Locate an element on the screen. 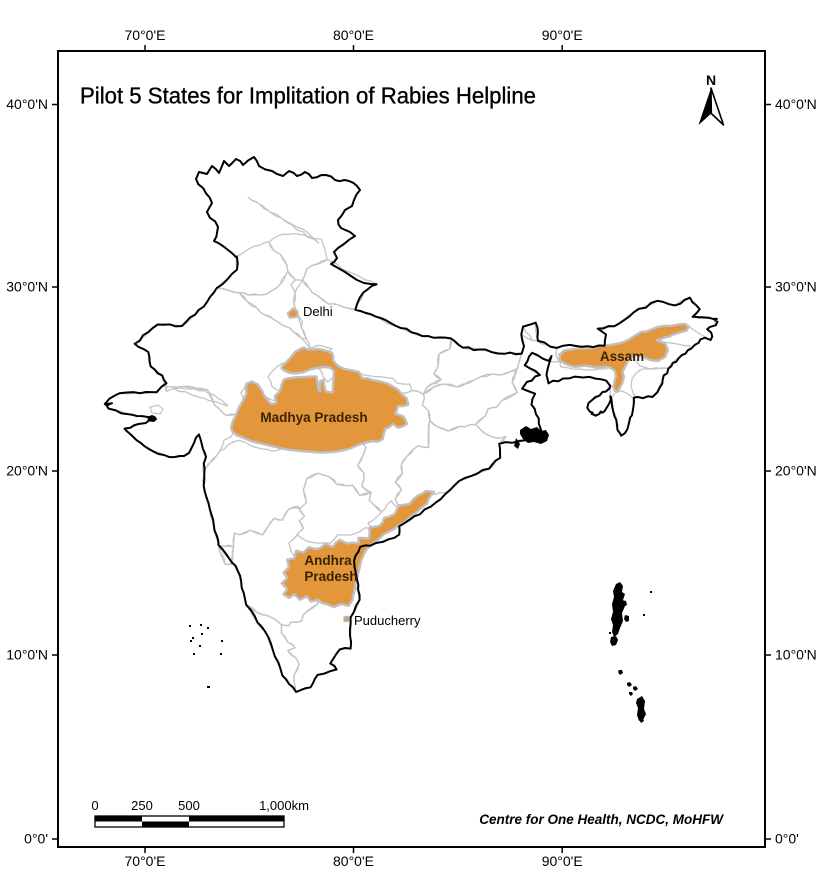 This screenshot has height=879, width=826. svg-text: 0 is located at coordinates (94, 805).